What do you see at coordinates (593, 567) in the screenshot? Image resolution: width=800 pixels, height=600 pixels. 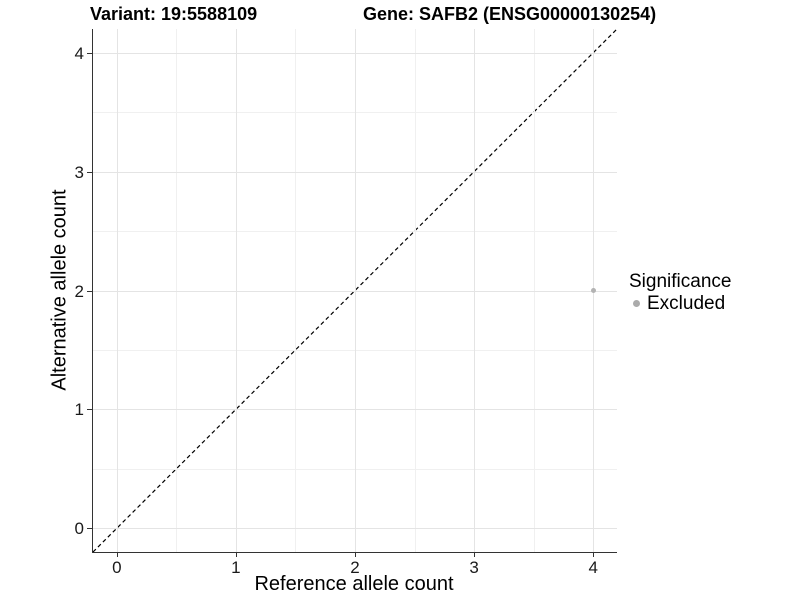 I see `x-tick-label: 4` at bounding box center [593, 567].